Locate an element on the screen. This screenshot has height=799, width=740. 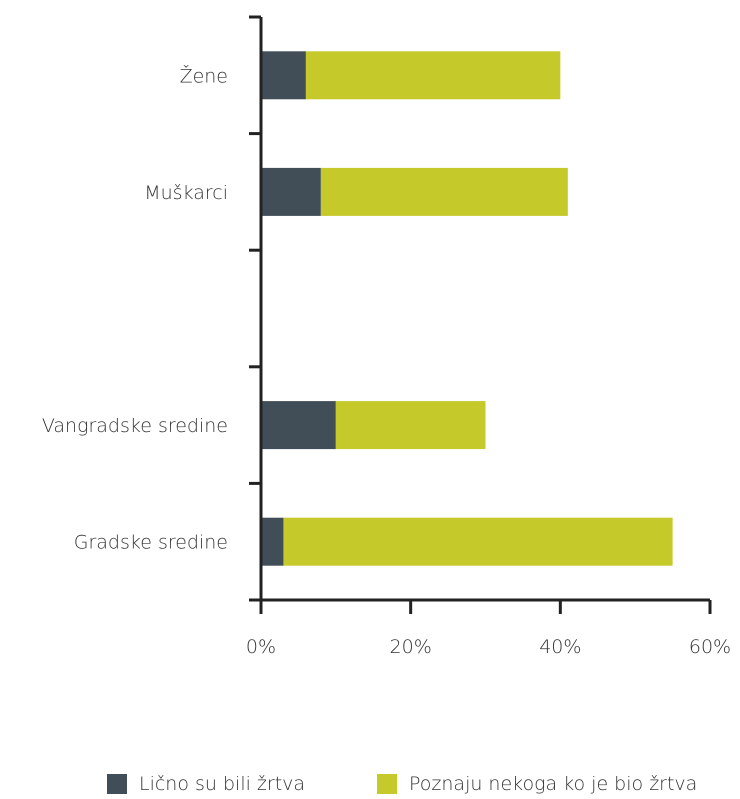
x-tick-label: 20% is located at coordinates (411, 647).